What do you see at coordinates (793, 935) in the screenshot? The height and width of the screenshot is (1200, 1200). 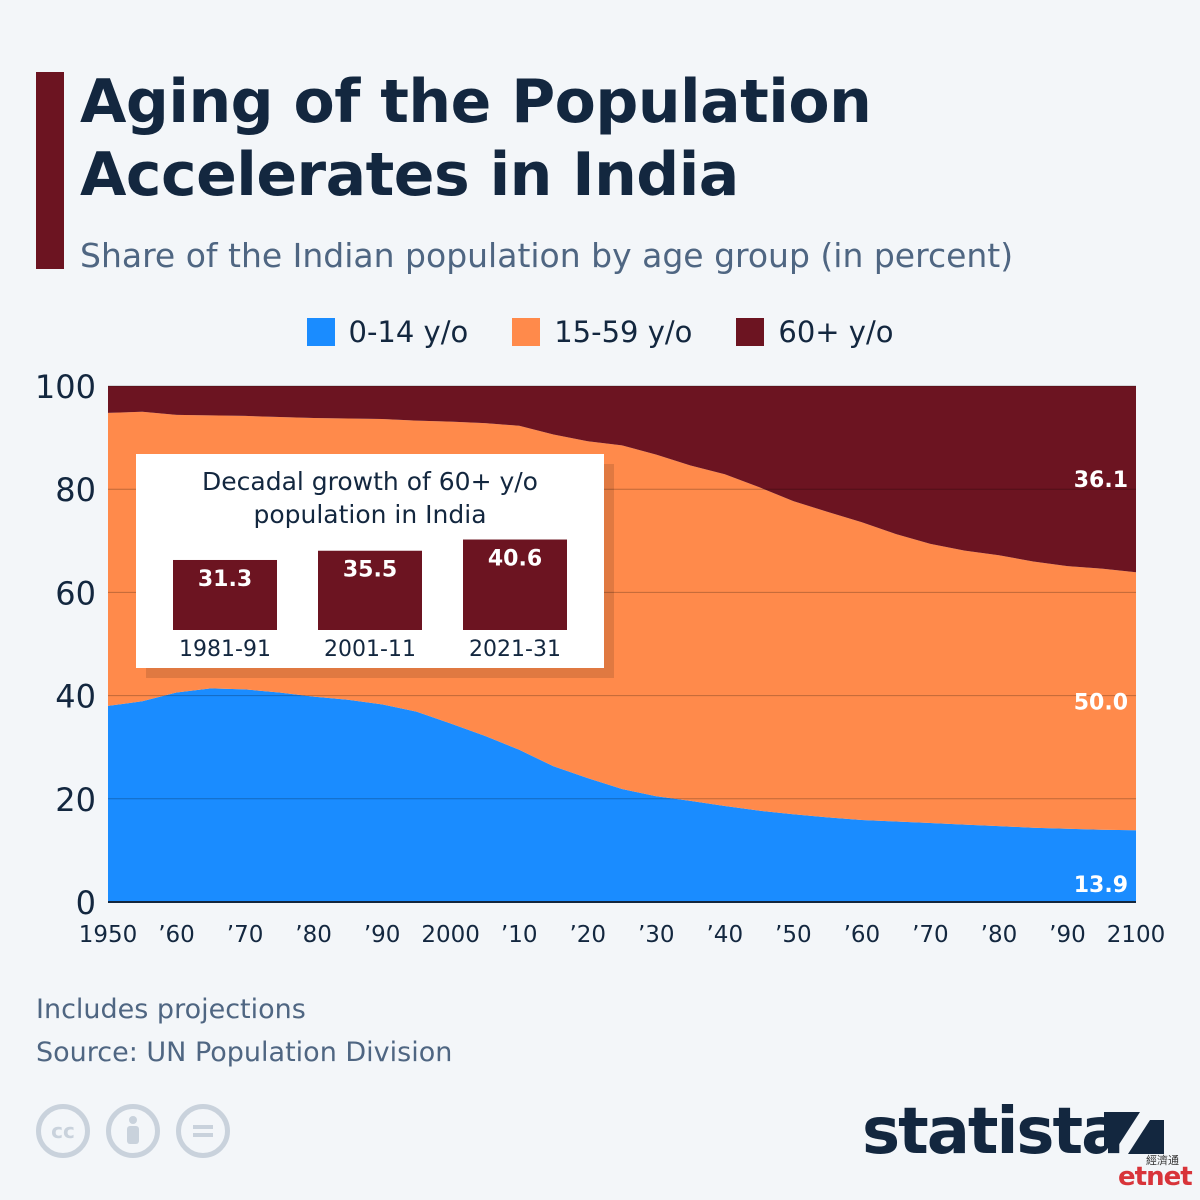 I see `x-tick-label: ’50` at bounding box center [793, 935].